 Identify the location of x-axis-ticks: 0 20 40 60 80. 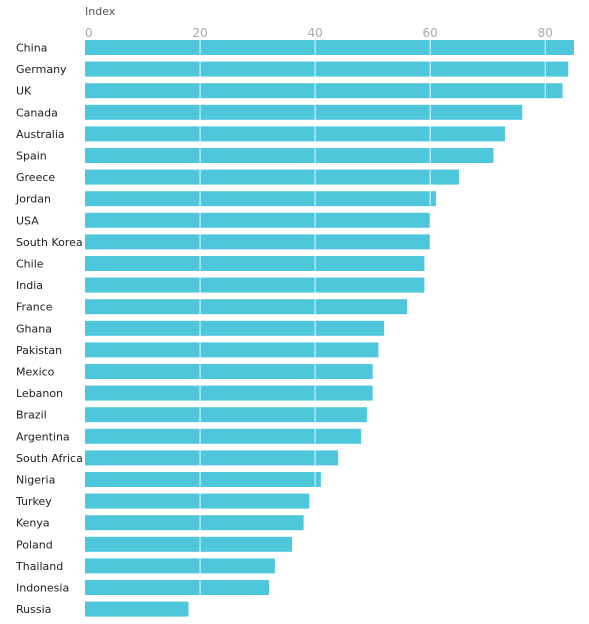
(319, 33).